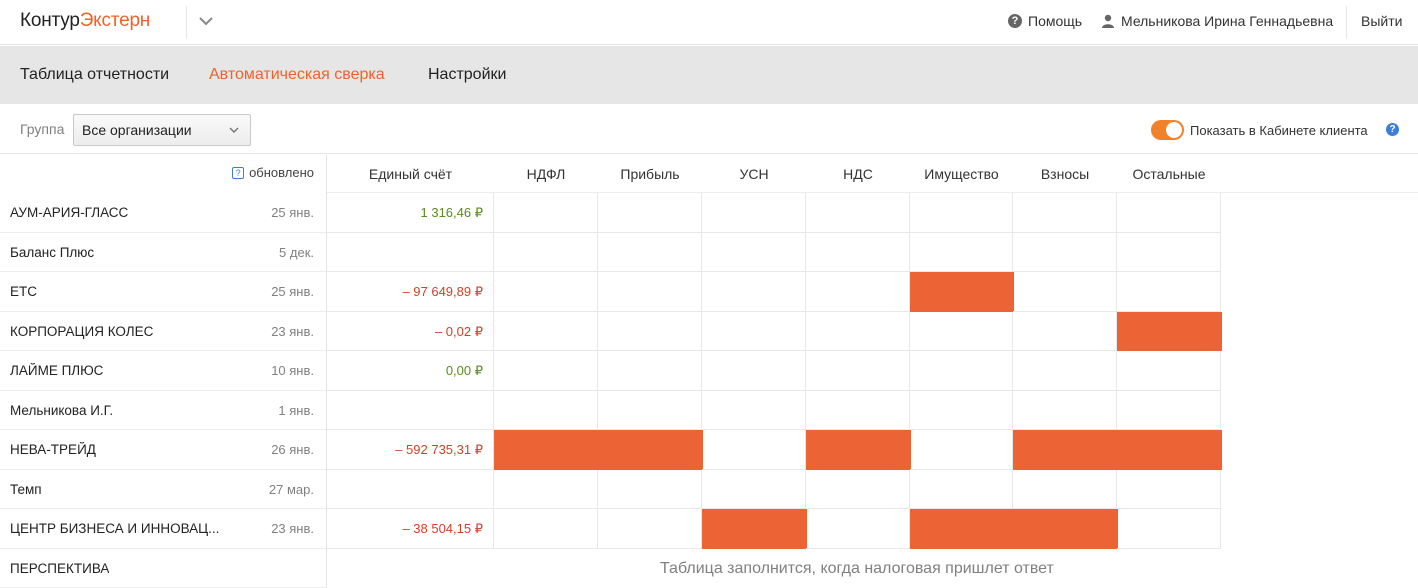 The image size is (1418, 588). Describe the element at coordinates (410, 174) in the screenshot. I see `column-header: Единый счёт` at that location.